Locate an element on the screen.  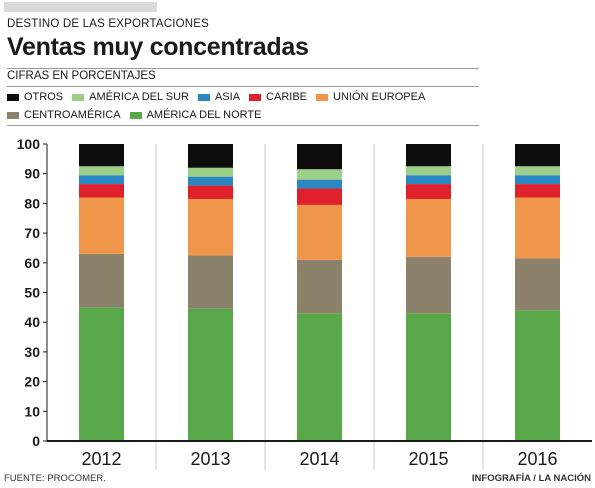
divider-bottom is located at coordinates (243, 125).